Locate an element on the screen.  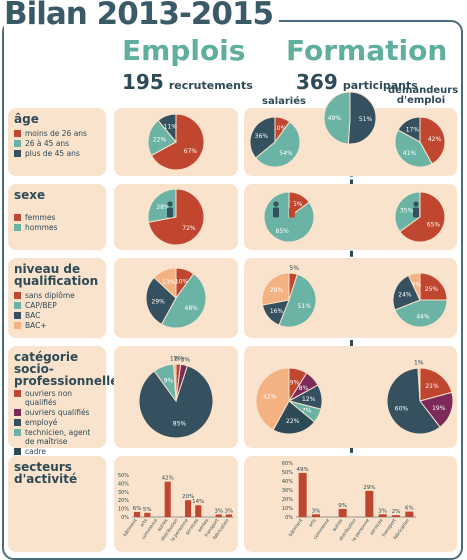
pie-data-label: 15% is located at coordinates (296, 204).